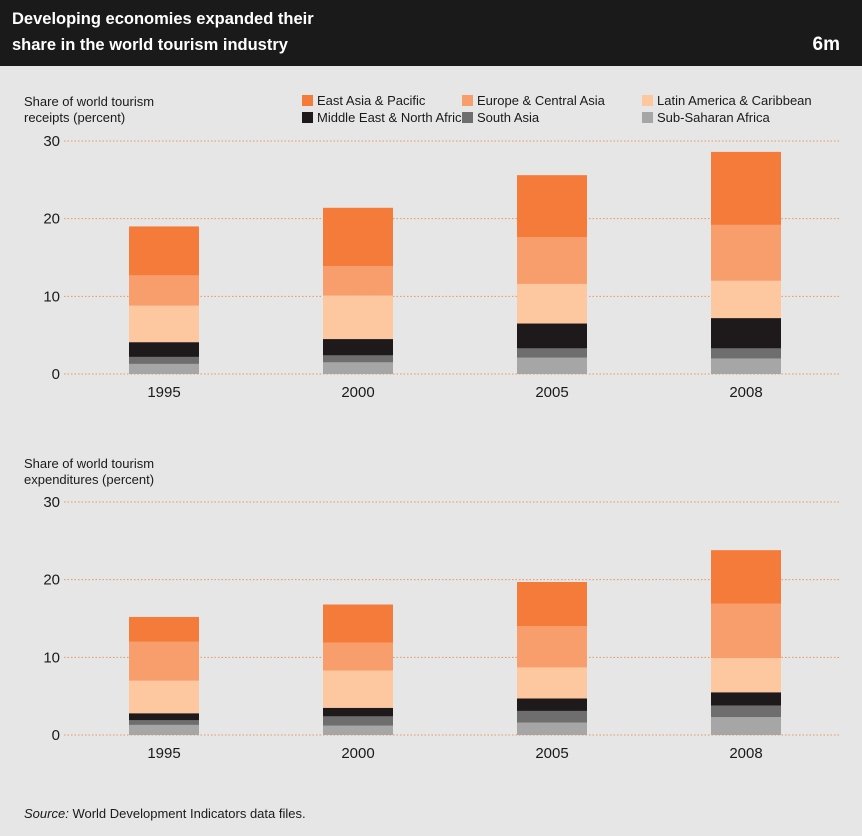 This screenshot has height=836, width=862. What do you see at coordinates (541, 100) in the screenshot?
I see `legend-label: Europe & Central Asia` at bounding box center [541, 100].